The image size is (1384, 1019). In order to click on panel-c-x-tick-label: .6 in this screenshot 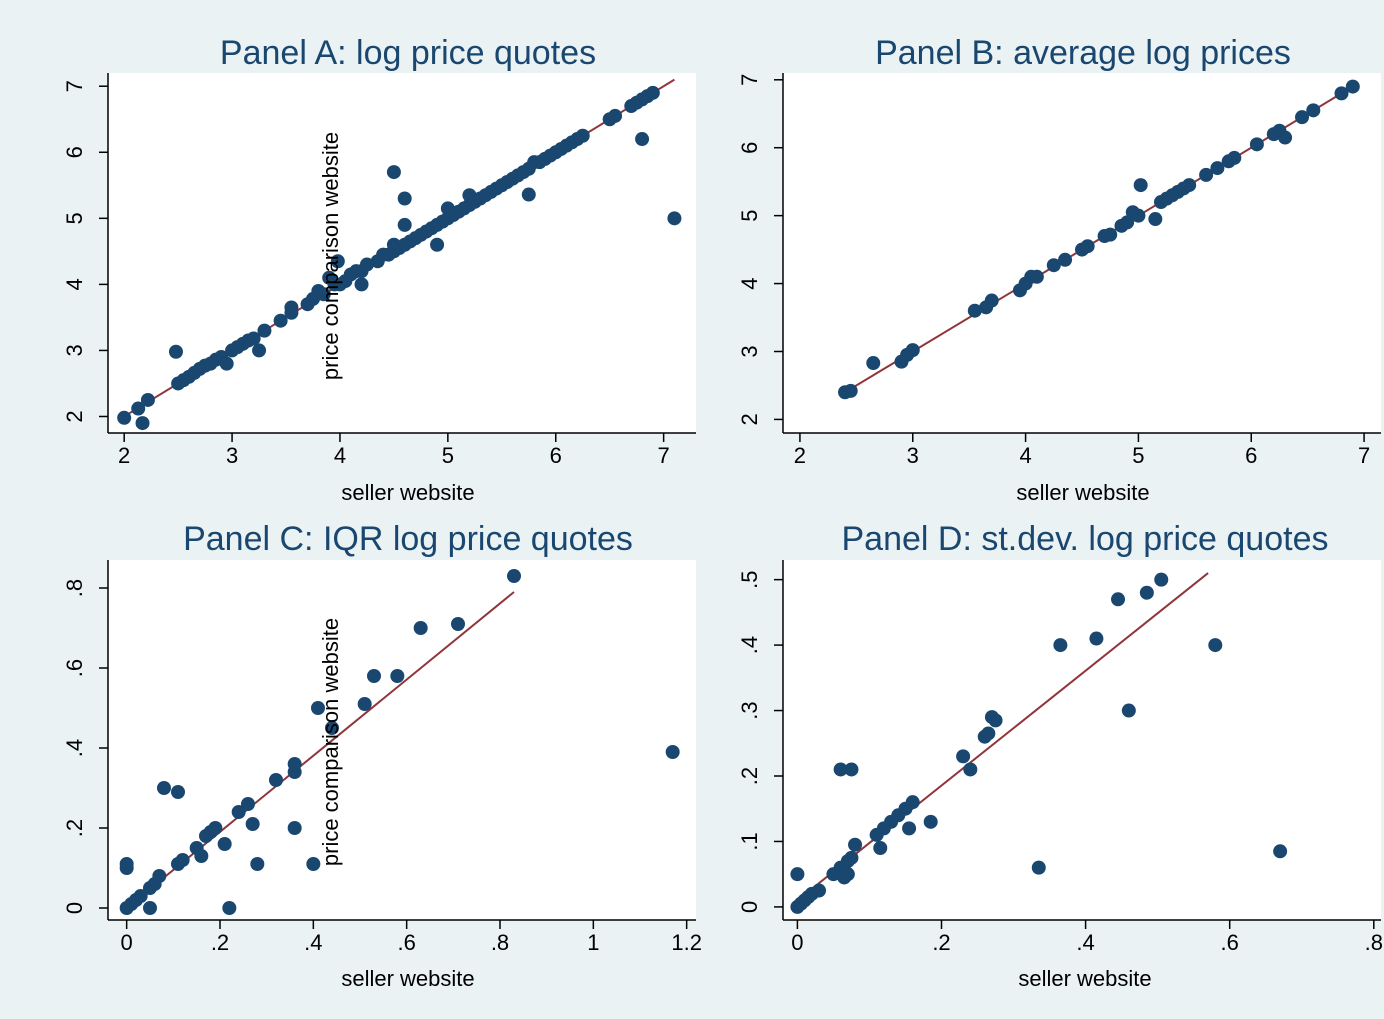, I will do `click(406, 942)`.